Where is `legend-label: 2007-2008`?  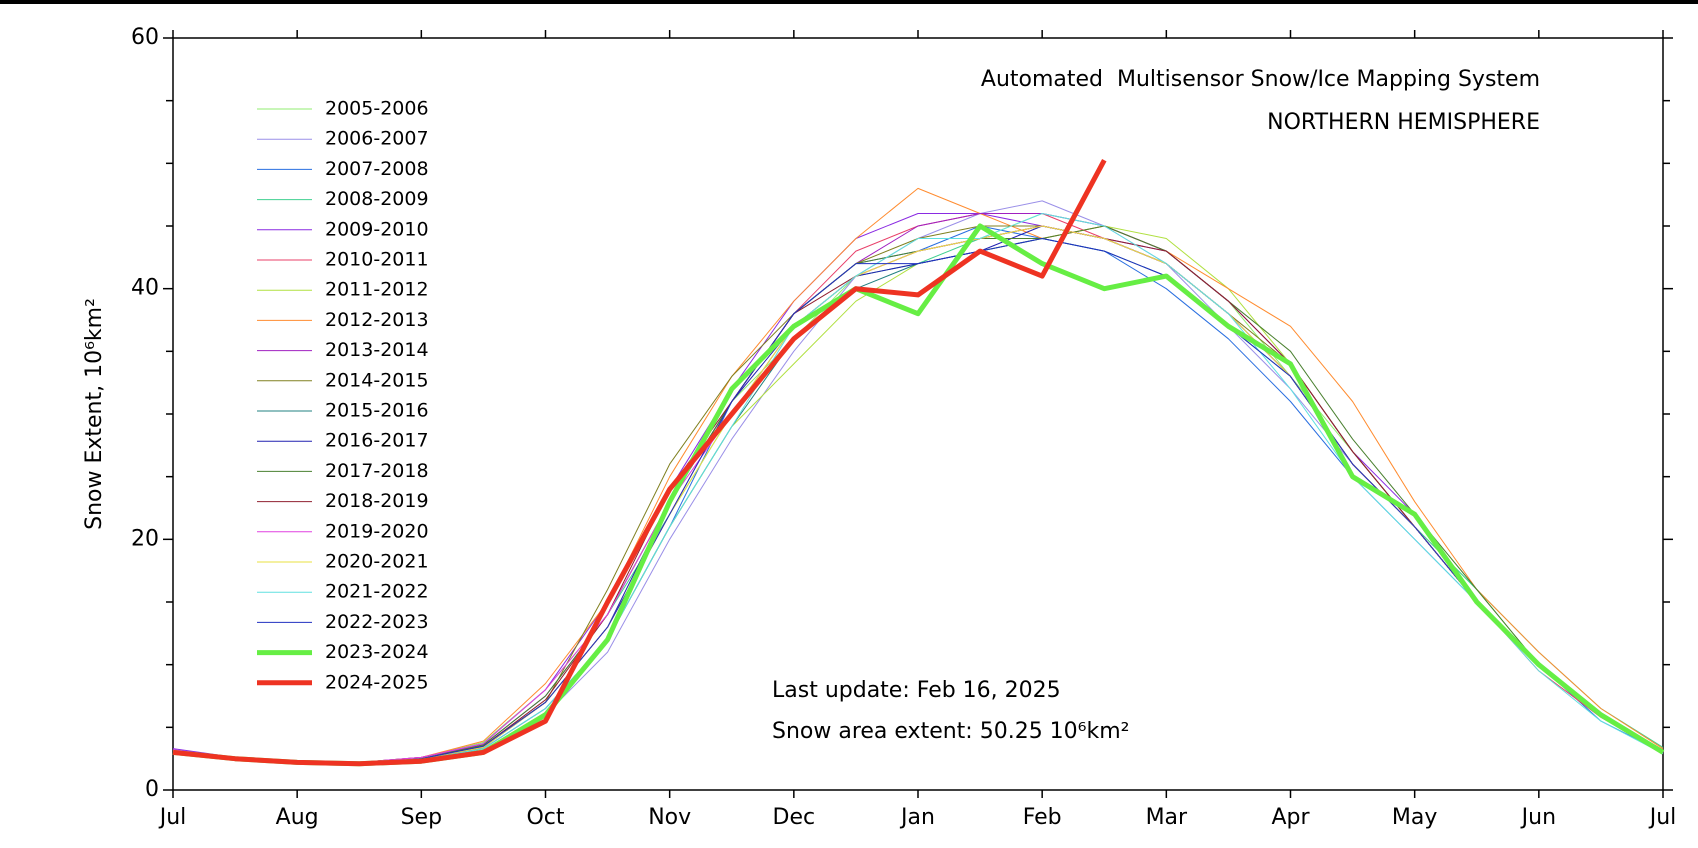
legend-label: 2007-2008 is located at coordinates (377, 169).